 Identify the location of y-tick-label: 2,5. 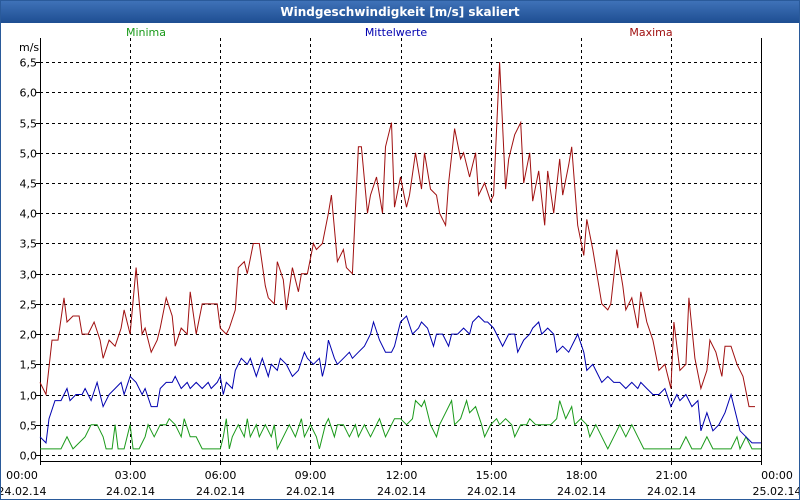
(29, 305).